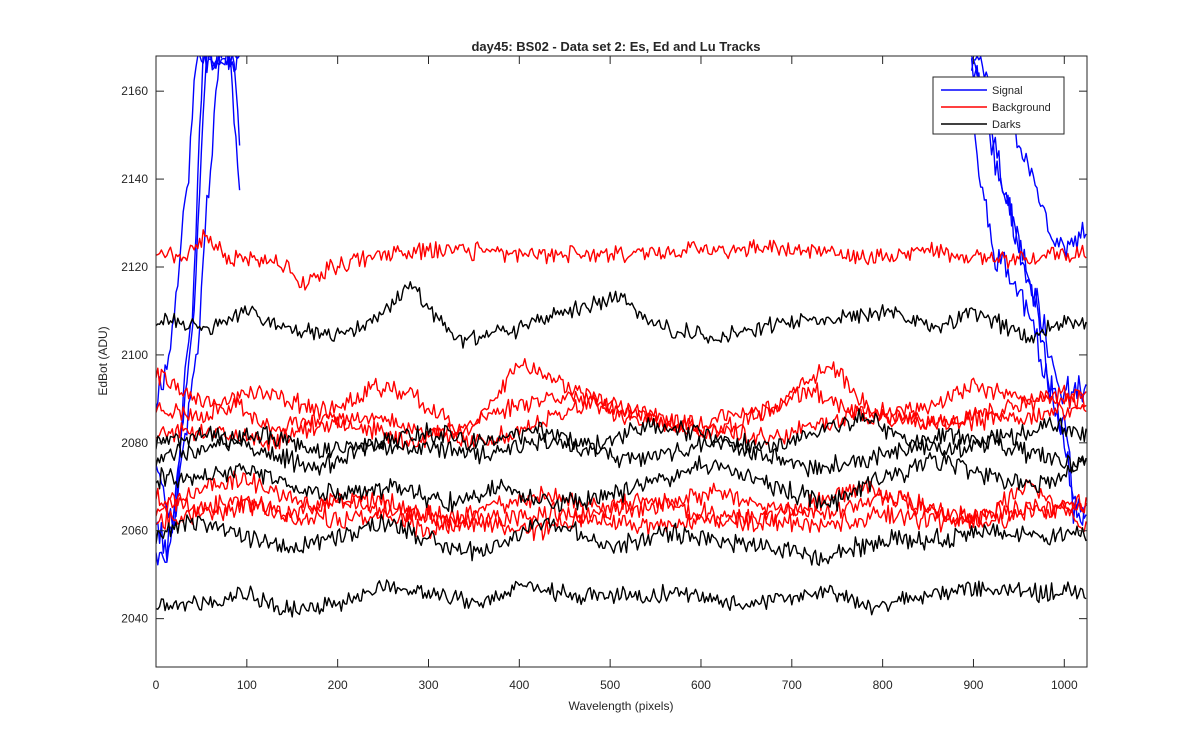 The height and width of the screenshot is (755, 1200). Describe the element at coordinates (134, 443) in the screenshot. I see `y-tick-label: 2080` at that location.